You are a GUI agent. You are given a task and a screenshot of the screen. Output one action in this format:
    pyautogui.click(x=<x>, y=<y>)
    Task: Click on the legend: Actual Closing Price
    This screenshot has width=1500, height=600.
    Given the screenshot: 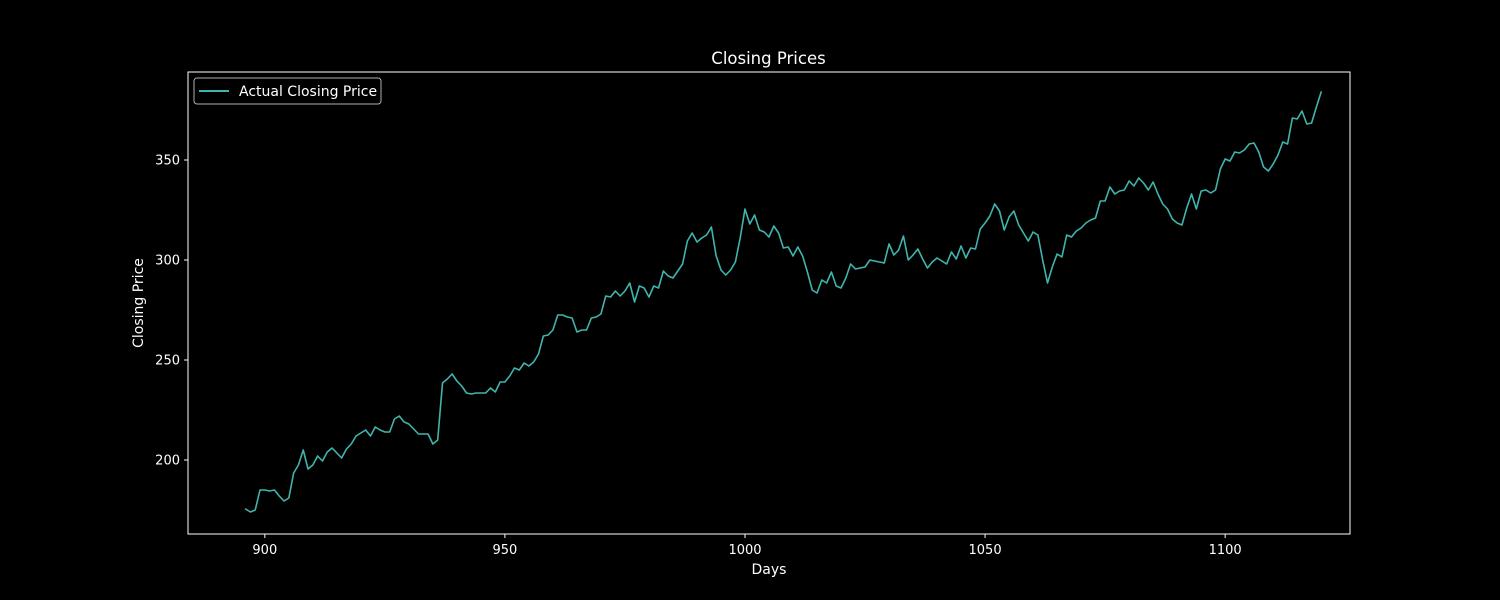 What is the action you would take?
    pyautogui.click(x=287, y=91)
    